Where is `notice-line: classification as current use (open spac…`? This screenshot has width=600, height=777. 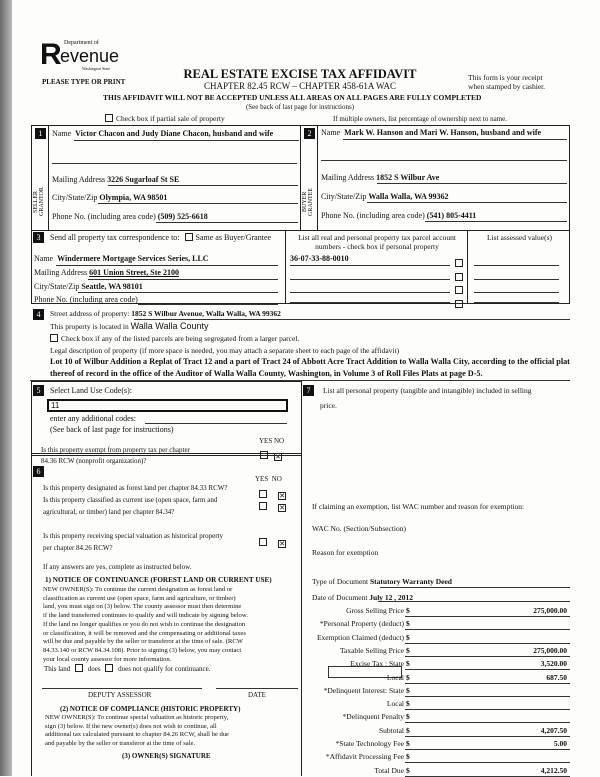 notice-line: classification as current use (open spac… is located at coordinates (139, 598).